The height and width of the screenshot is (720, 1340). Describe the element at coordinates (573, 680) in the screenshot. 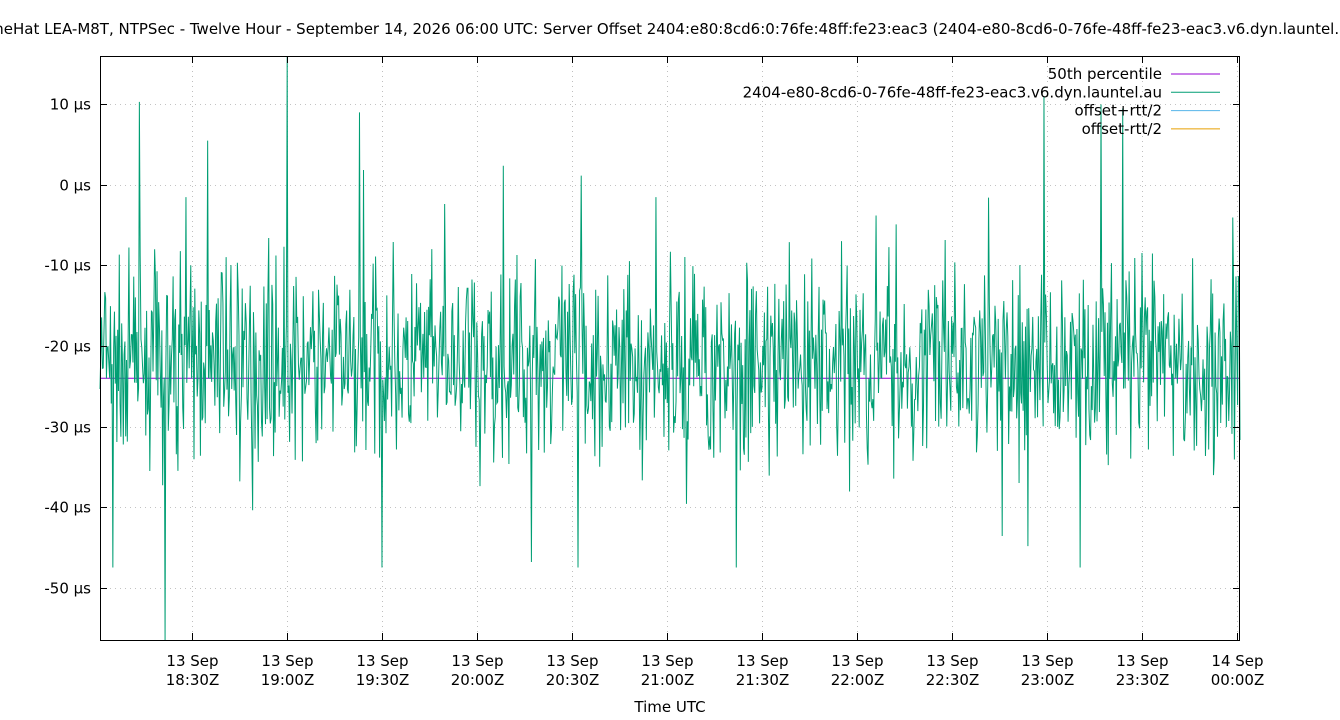

I see `x-tick-label-time: 20:30Z` at that location.